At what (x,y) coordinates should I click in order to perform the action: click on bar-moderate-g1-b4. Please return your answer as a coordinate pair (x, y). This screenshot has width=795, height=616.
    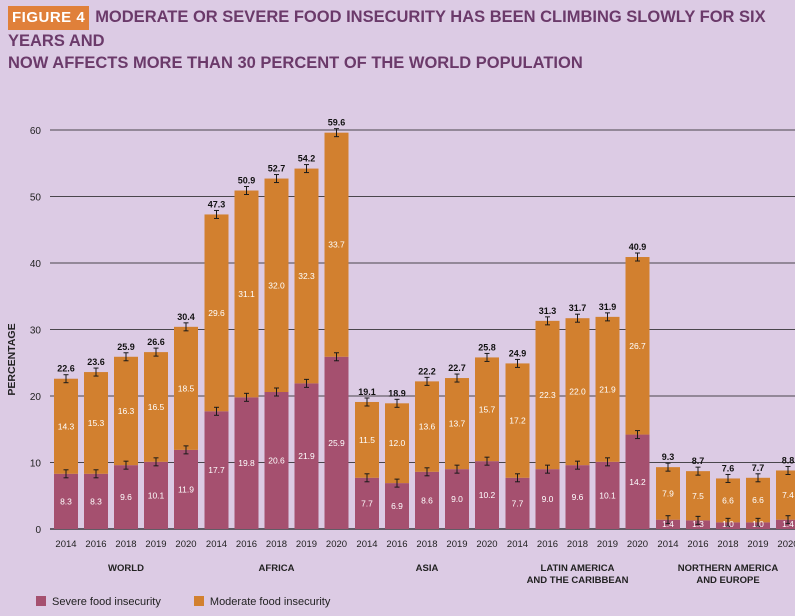
    Looking at the image, I should click on (336, 244).